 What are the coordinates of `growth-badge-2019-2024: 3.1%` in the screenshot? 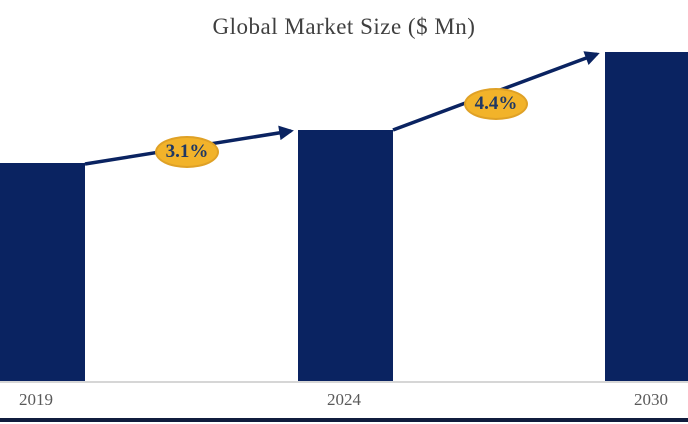 It's located at (187, 152).